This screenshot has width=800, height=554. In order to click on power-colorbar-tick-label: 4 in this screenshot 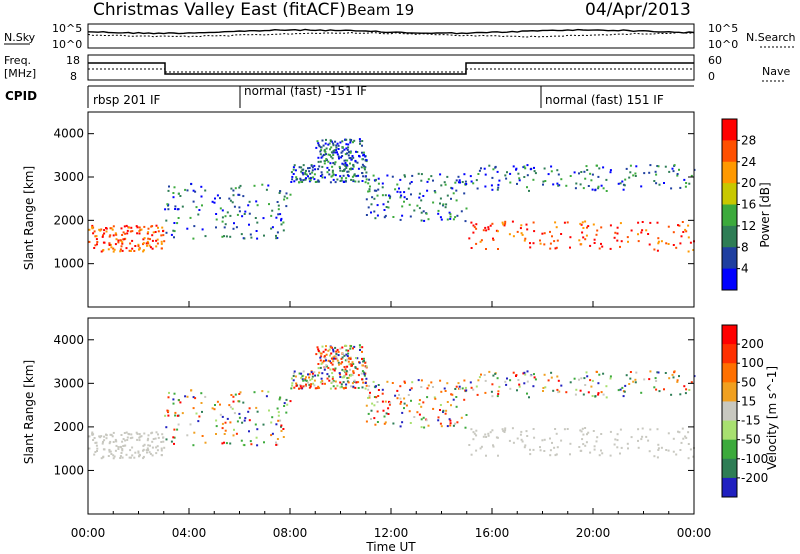, I will do `click(745, 269)`.